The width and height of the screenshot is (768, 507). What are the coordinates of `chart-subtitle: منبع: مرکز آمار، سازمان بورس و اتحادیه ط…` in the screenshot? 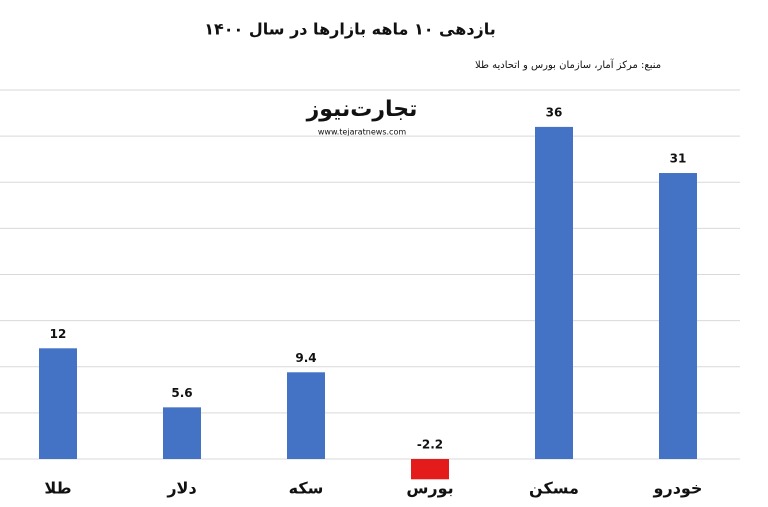 It's located at (568, 64).